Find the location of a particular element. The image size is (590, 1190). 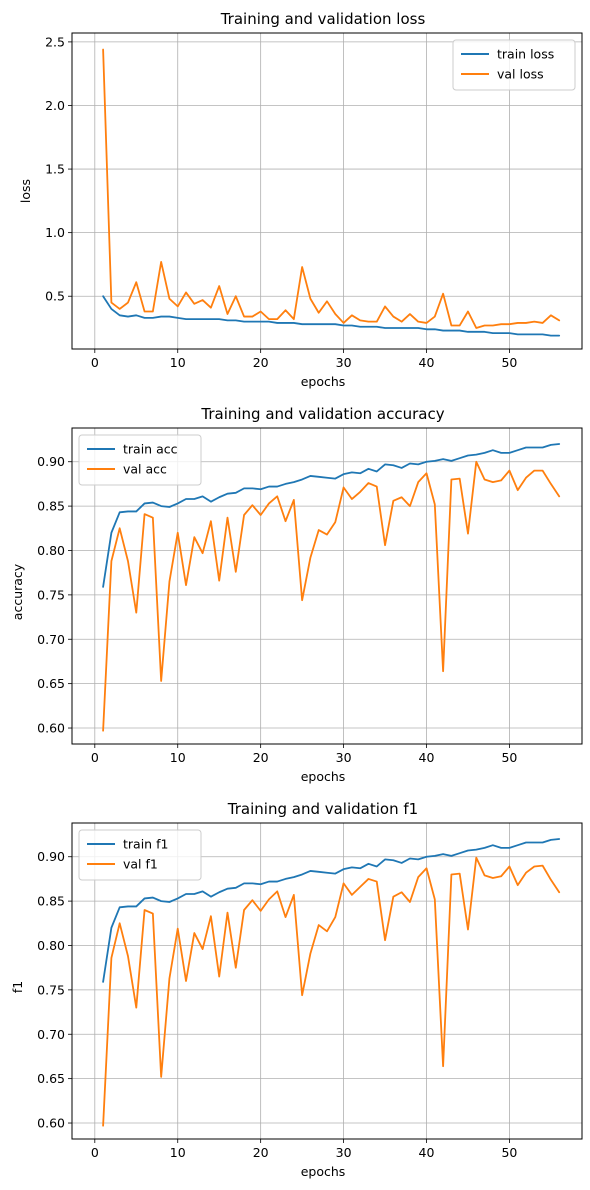

loss-chart-title: Training and validation loss is located at coordinates (323, 19).